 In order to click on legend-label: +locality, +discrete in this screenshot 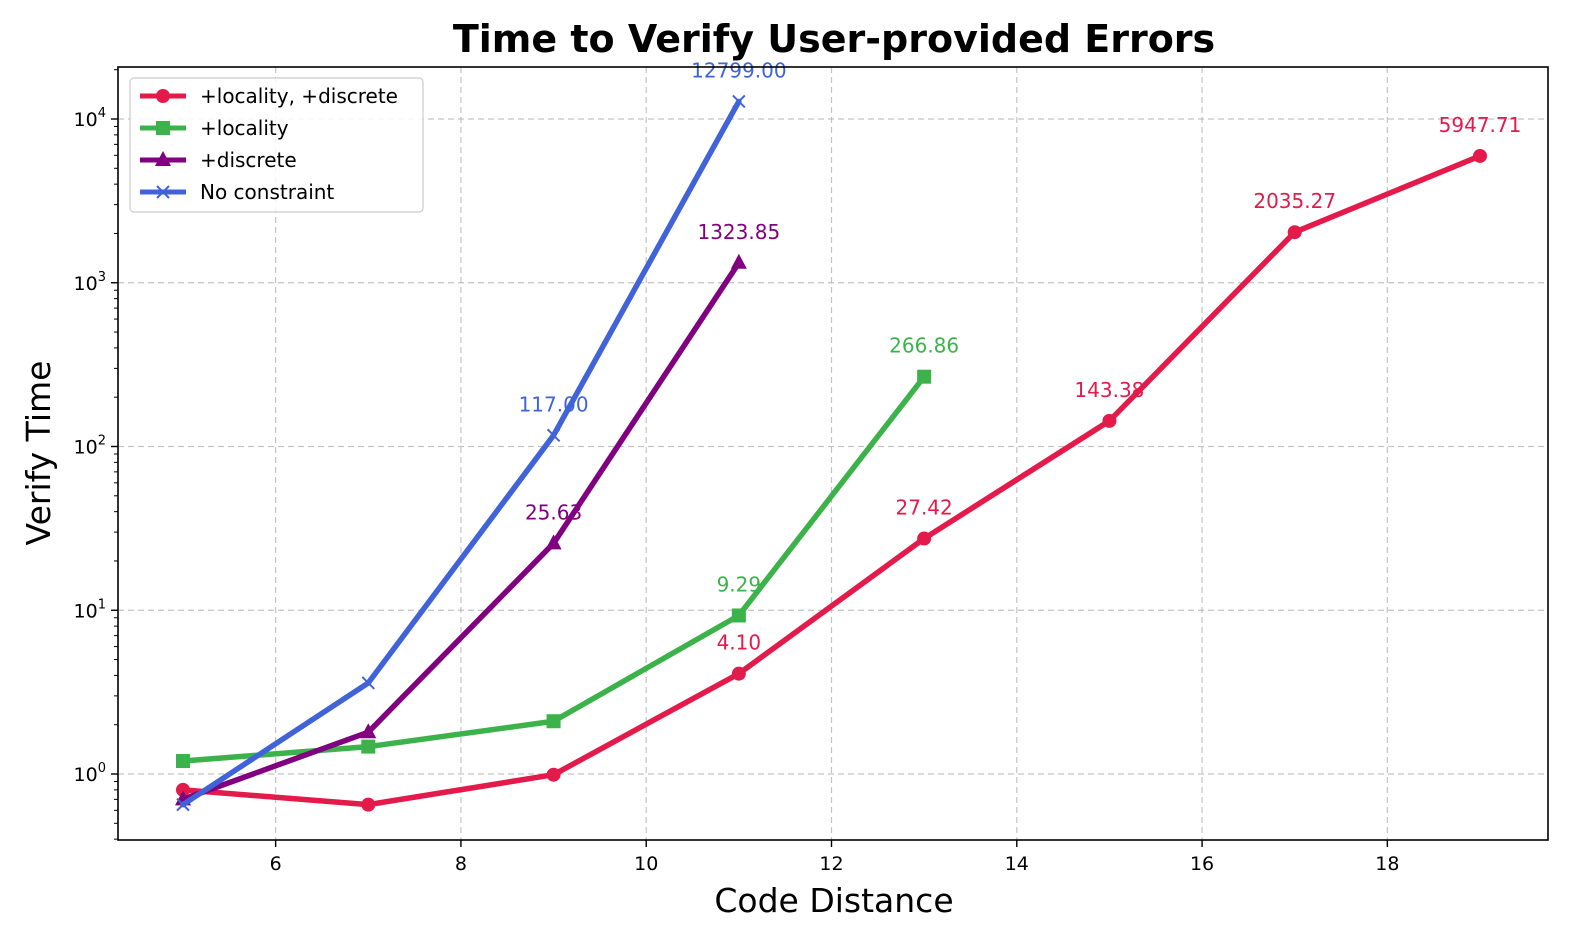, I will do `click(299, 96)`.